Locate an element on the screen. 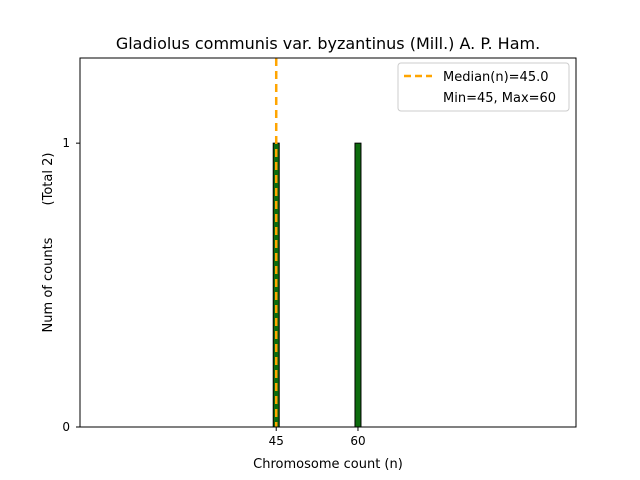 The width and height of the screenshot is (640, 480). legend-entry-minmax: Min=45, Max=60 is located at coordinates (499, 98).